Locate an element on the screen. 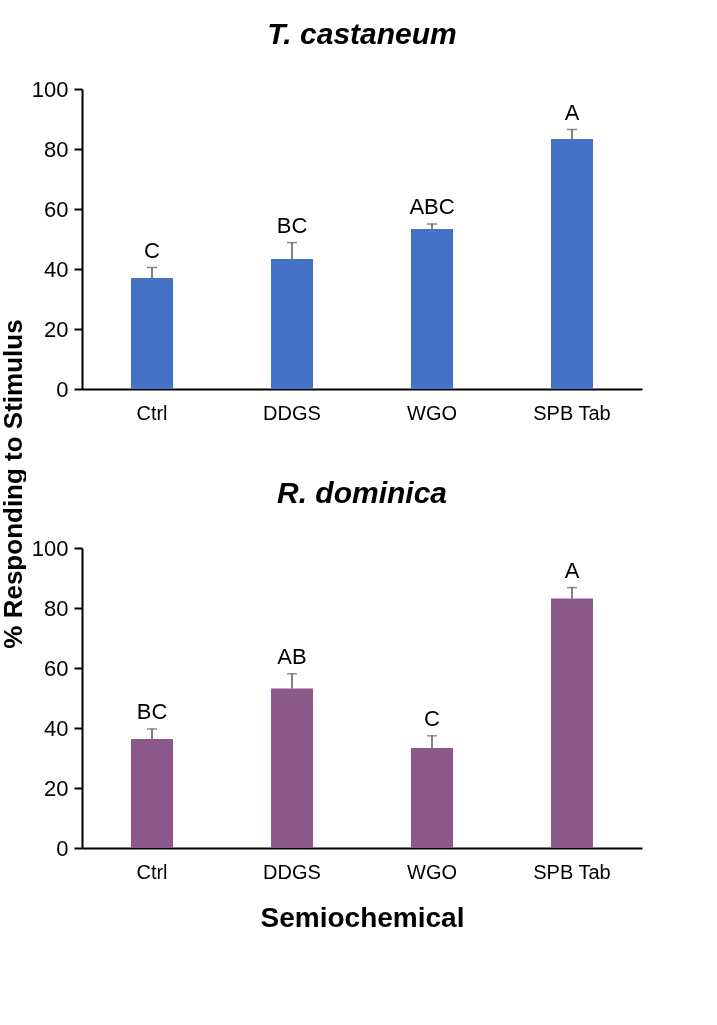  chart-title: T. castaneum is located at coordinates (362, 33).